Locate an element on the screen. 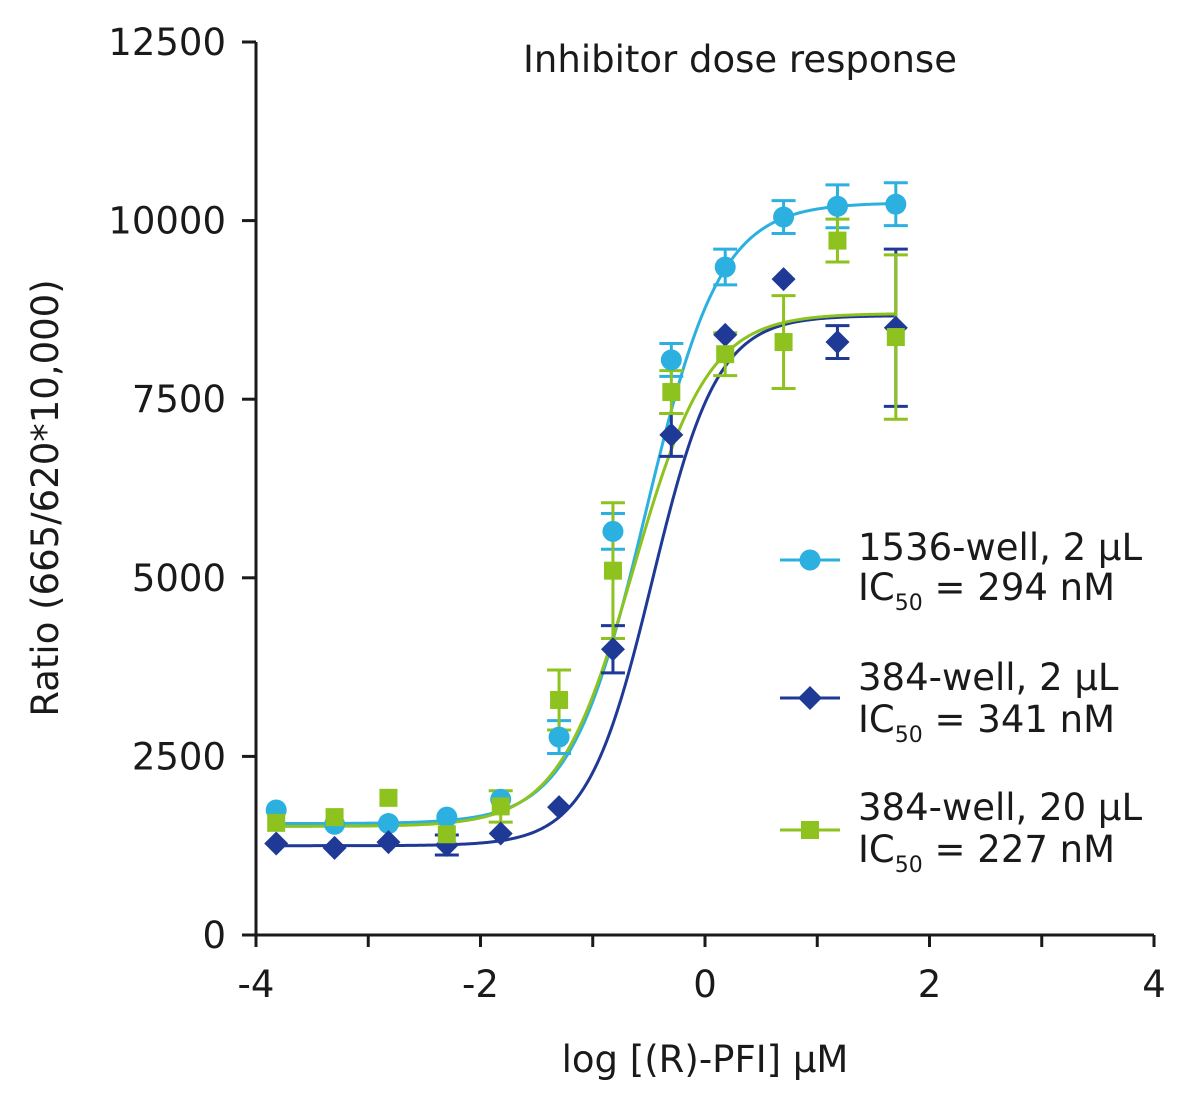  x-tick-label: -4 is located at coordinates (256, 984).